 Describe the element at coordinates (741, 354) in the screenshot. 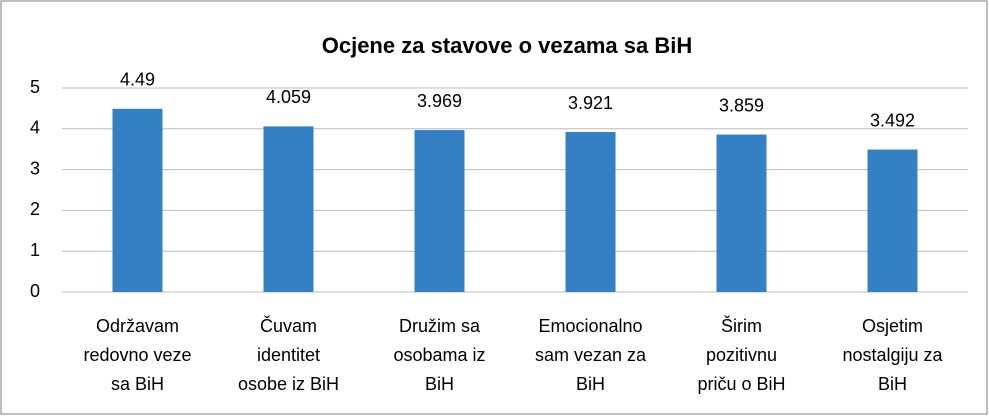

I see `x-tick-label: Širim pozitivnu priču o BiH` at that location.